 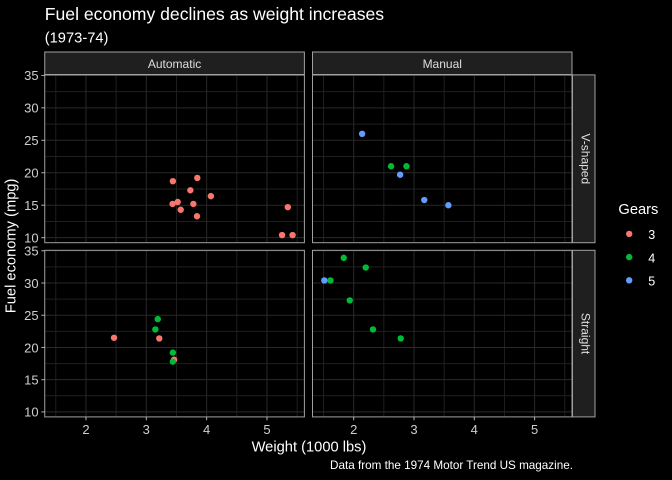 What do you see at coordinates (174, 64) in the screenshot?
I see `svg-text: Automatic` at bounding box center [174, 64].